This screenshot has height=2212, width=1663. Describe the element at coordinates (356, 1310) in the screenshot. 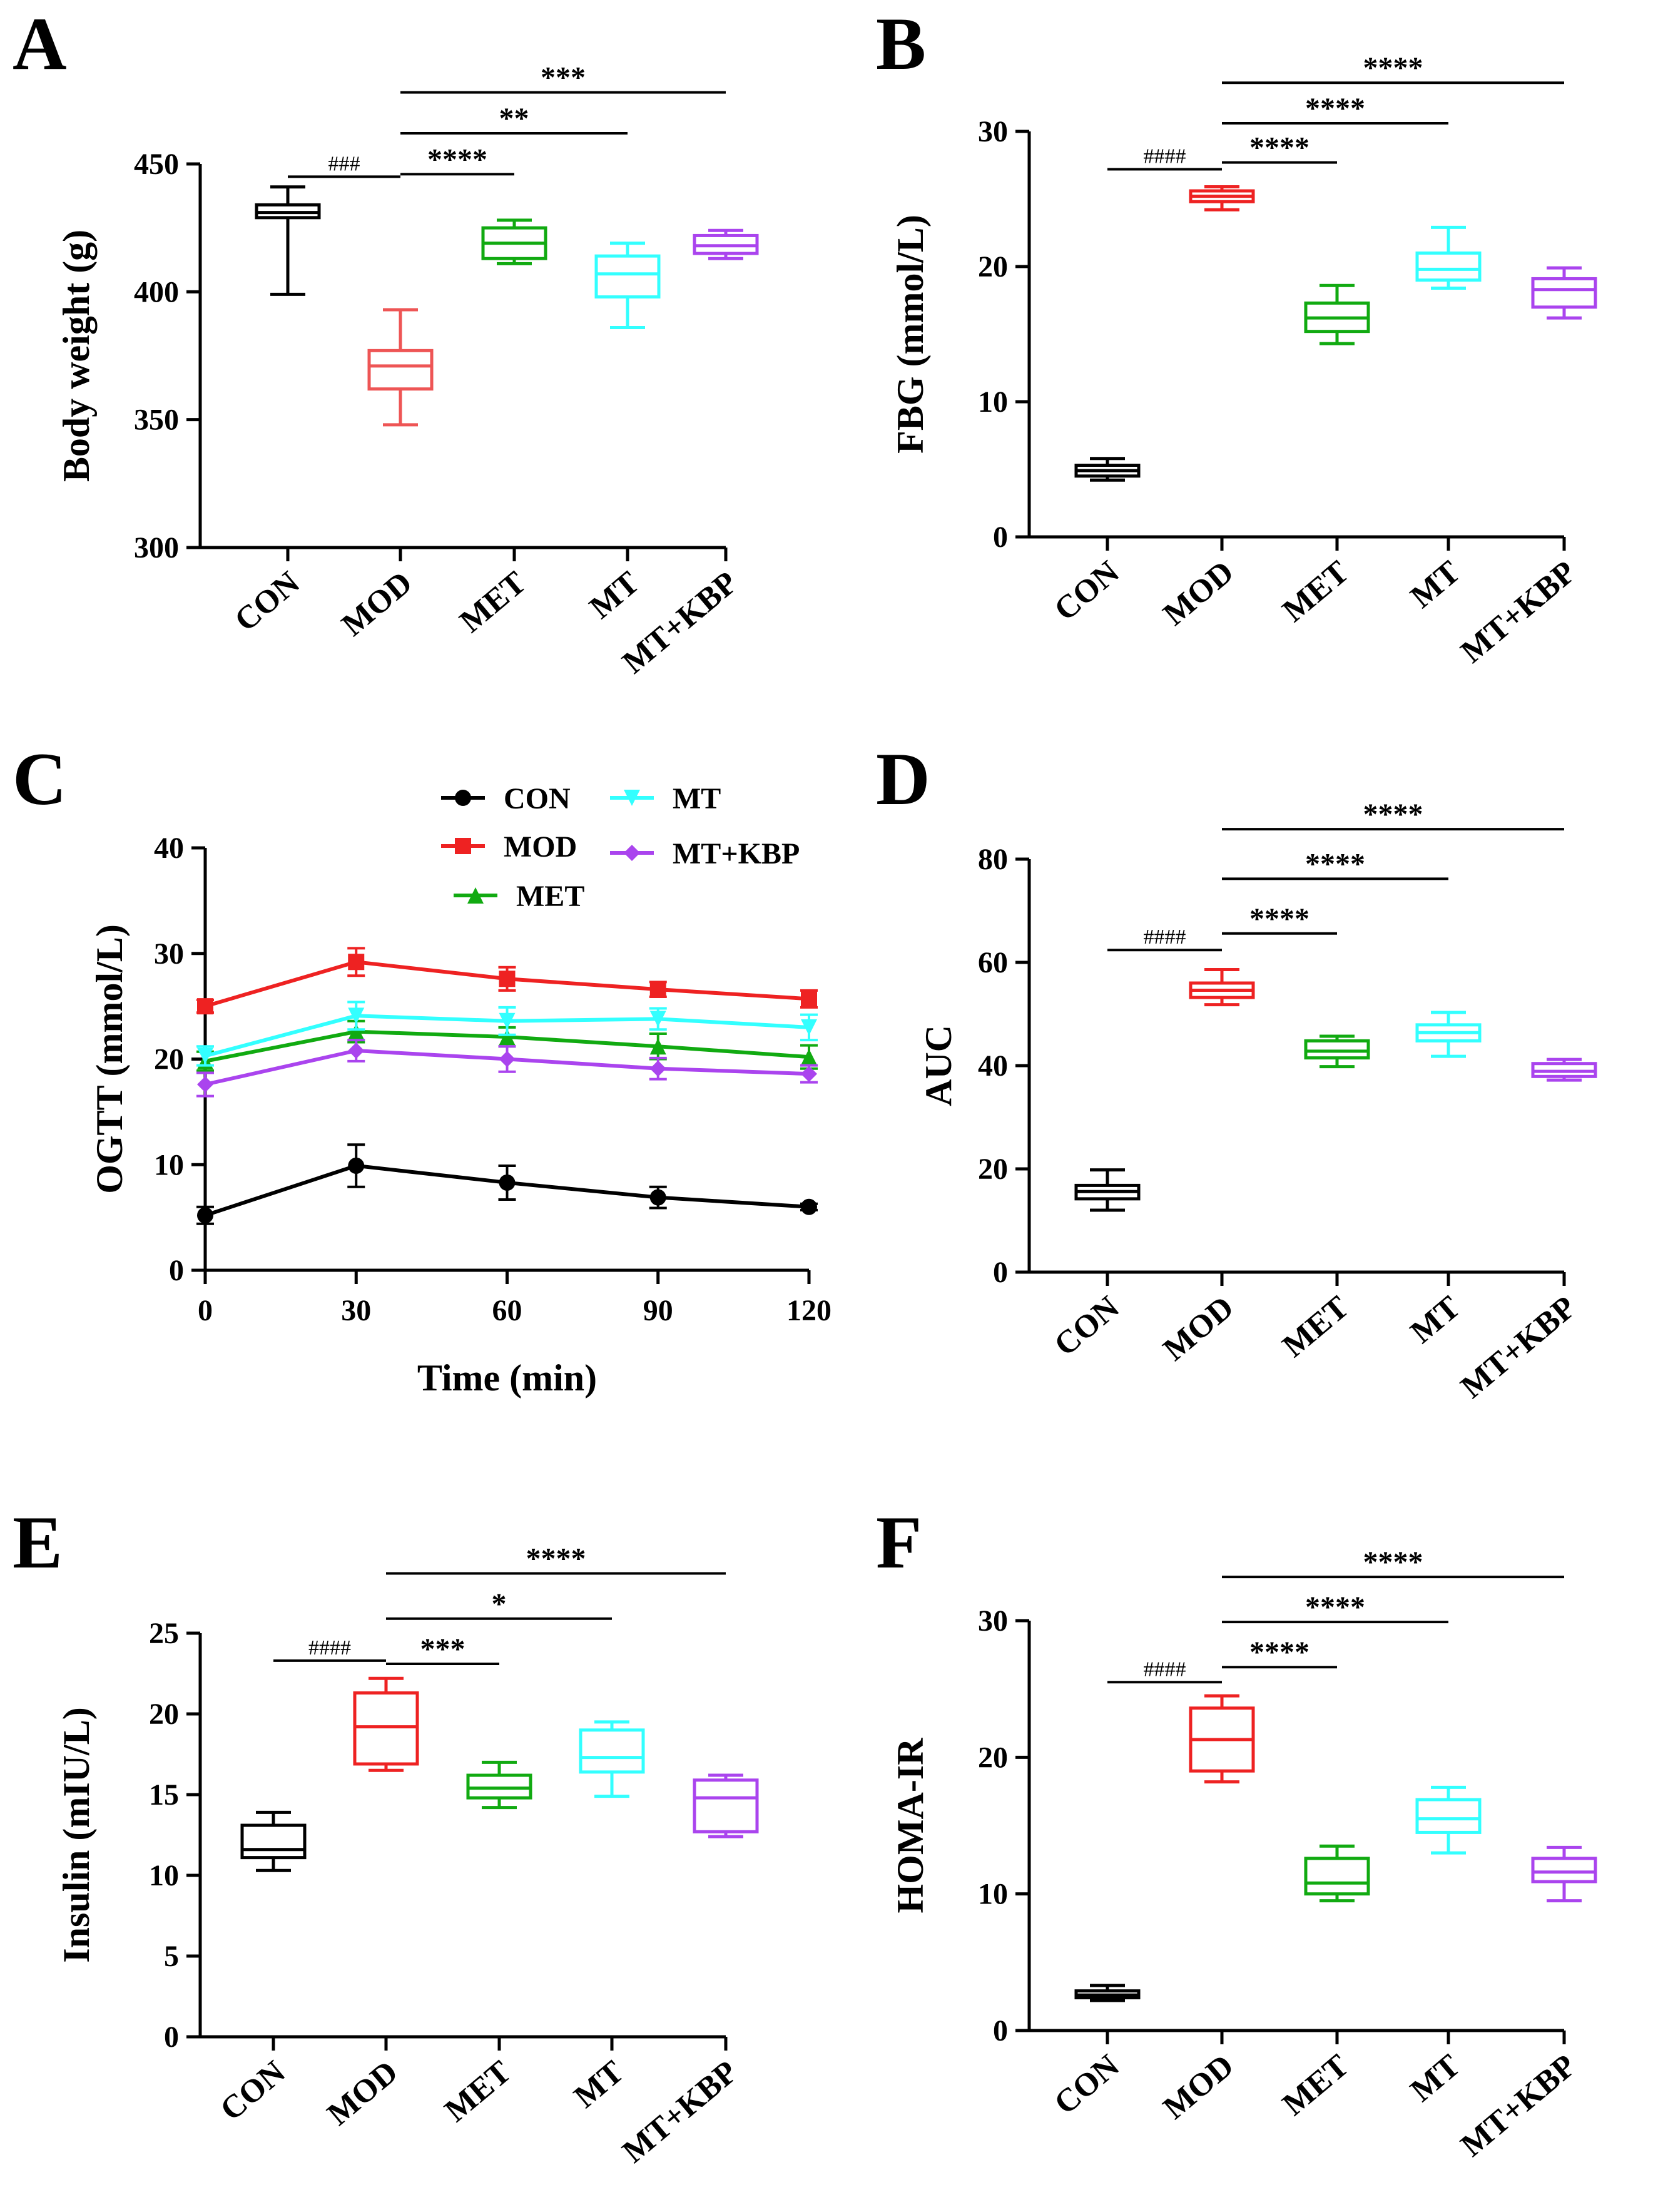

I see `x-tick-label: 30` at that location.